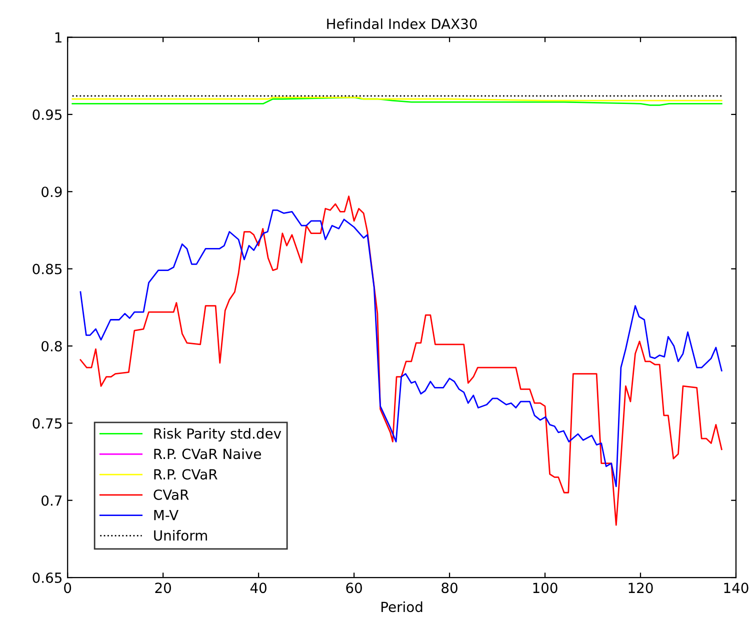 Image resolution: width=751 pixels, height=621 pixels. I want to click on y-tick-label: 0.8, so click(52, 346).